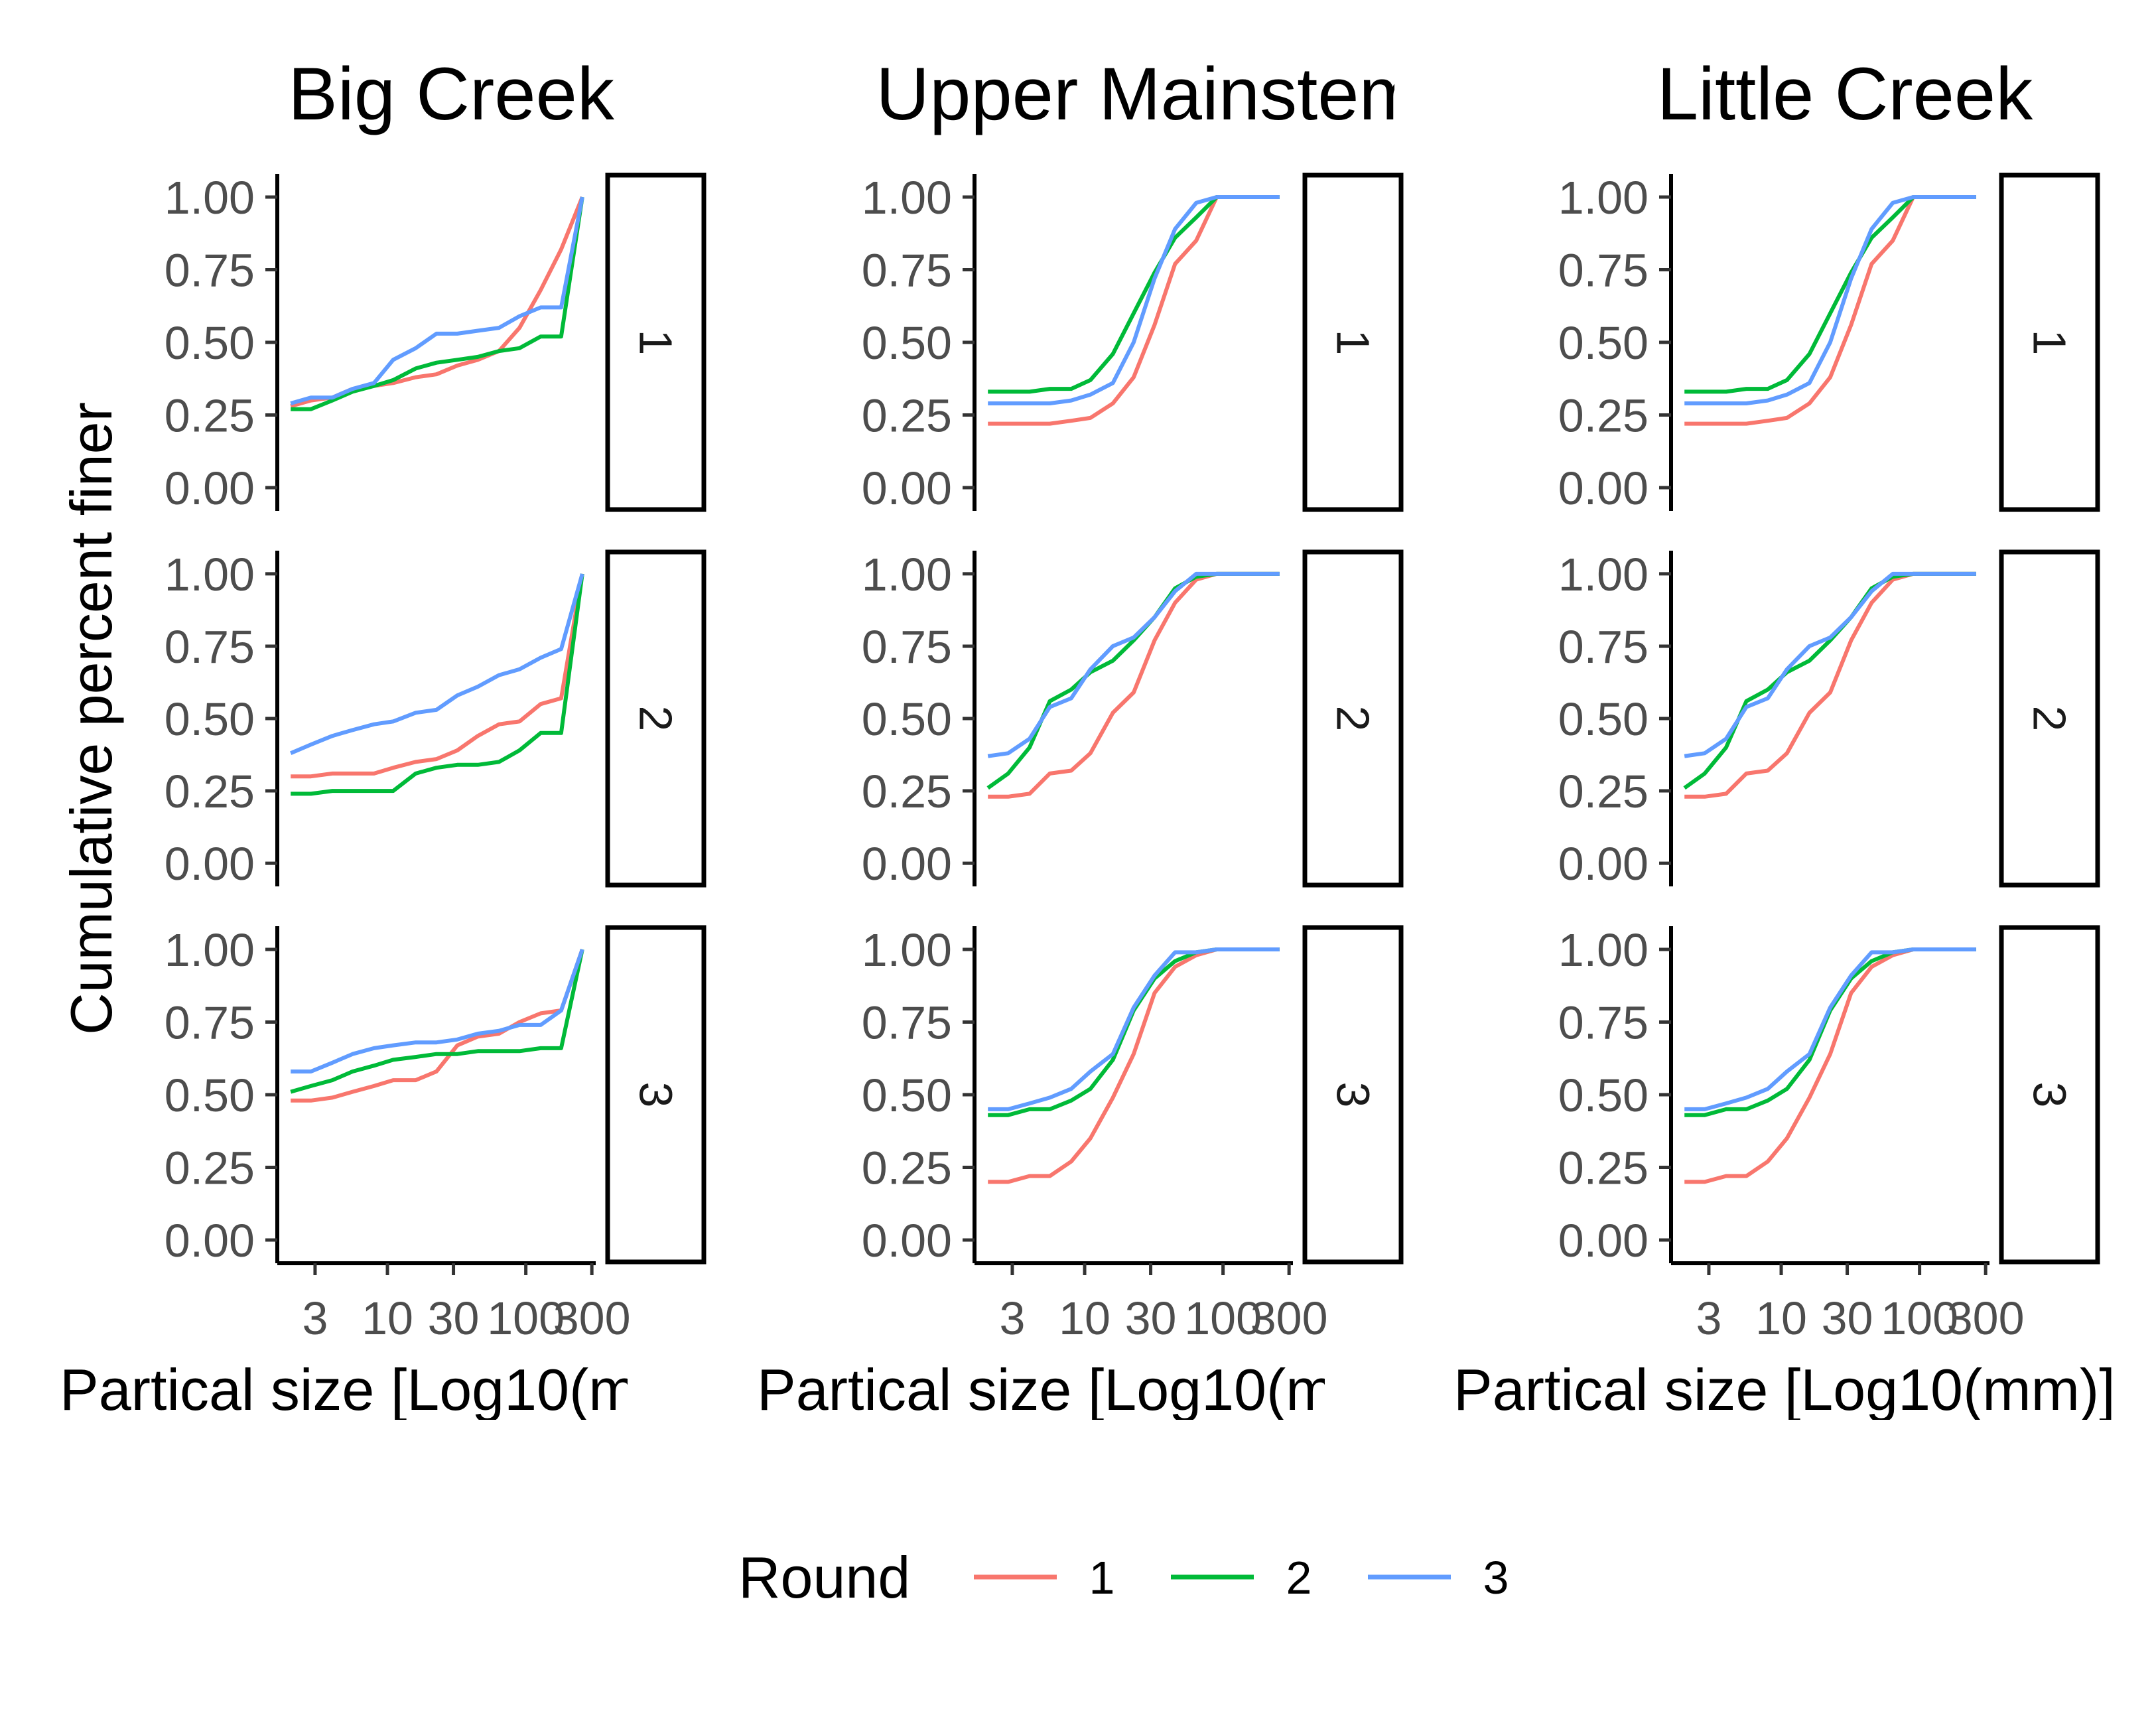 The height and width of the screenshot is (1725, 2156). I want to click on panel-title-upper-mainstem: Upper Mainstem, so click(1148, 93).